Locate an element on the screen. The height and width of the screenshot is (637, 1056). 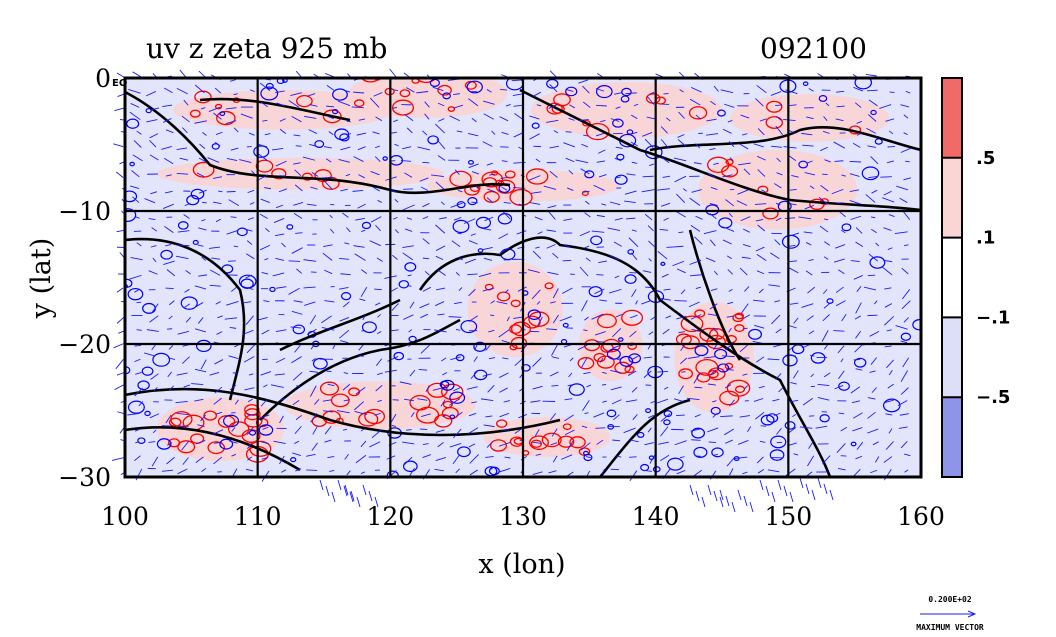
y-axis-label: y (lat) is located at coordinates (41, 279).